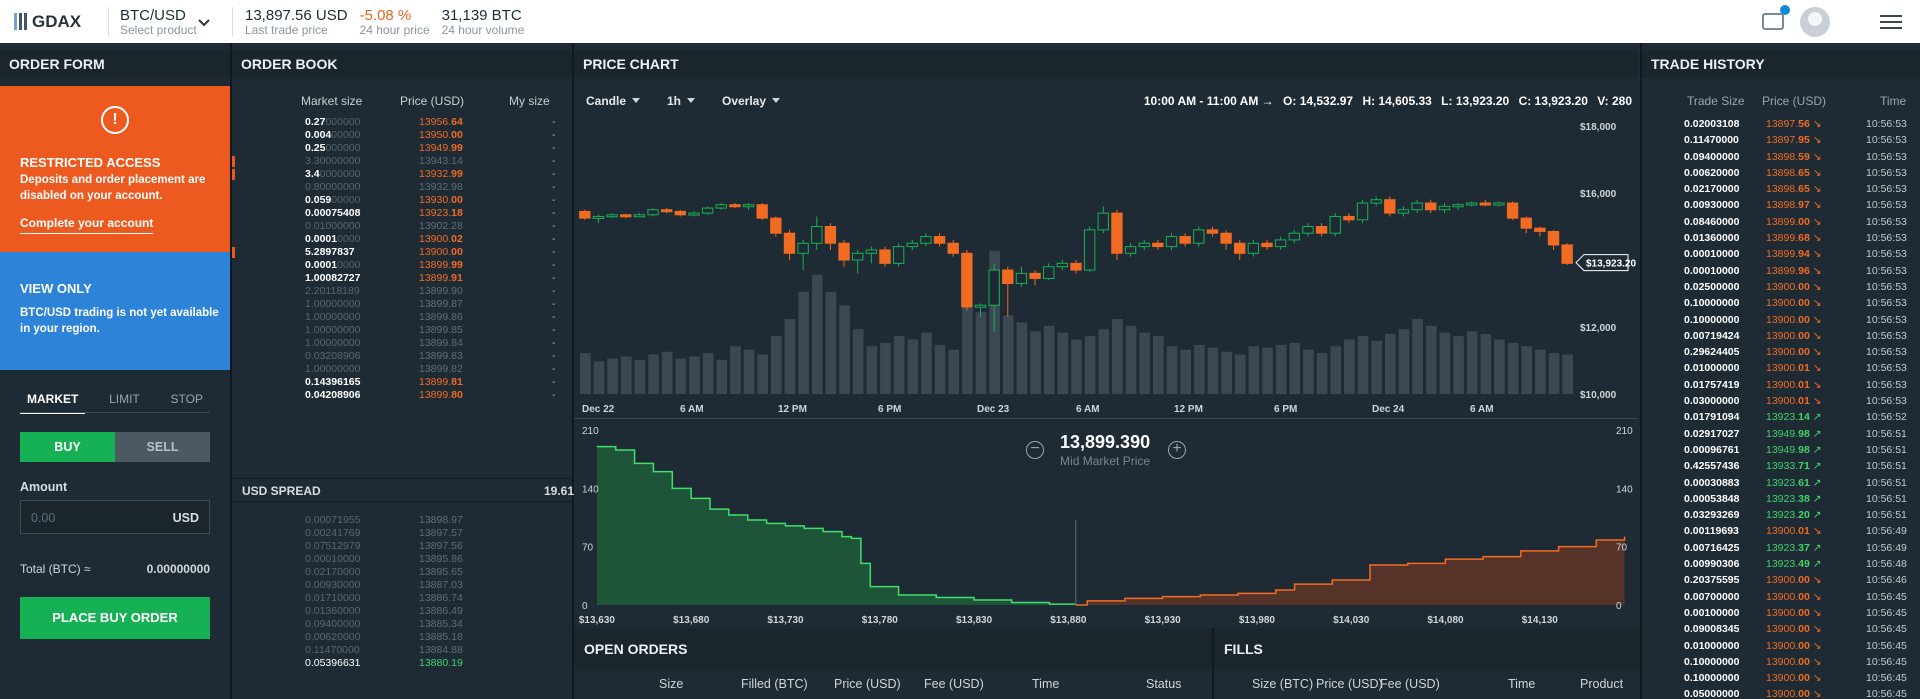 This screenshot has height=699, width=1920. I want to click on order-book-row: 1.00000000 13899.85 -, so click(402, 330).